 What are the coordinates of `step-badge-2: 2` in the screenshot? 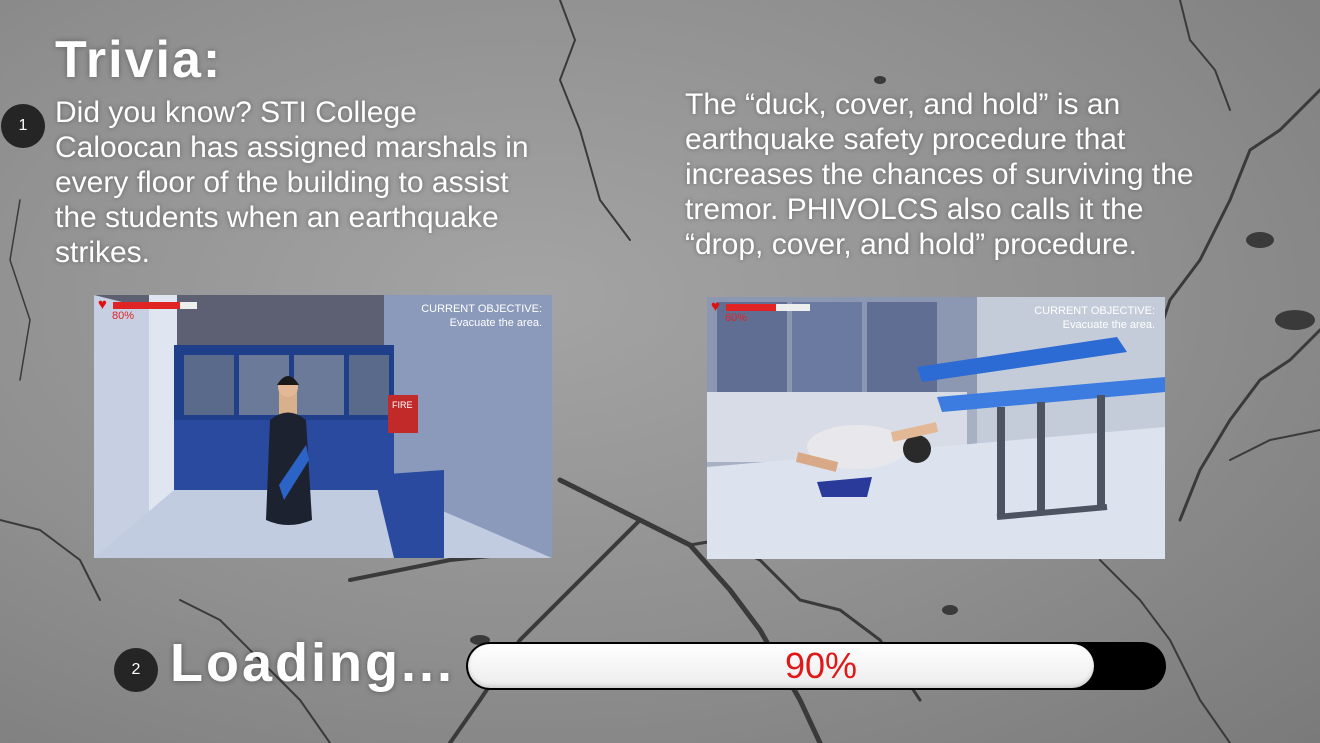 It's located at (136, 670).